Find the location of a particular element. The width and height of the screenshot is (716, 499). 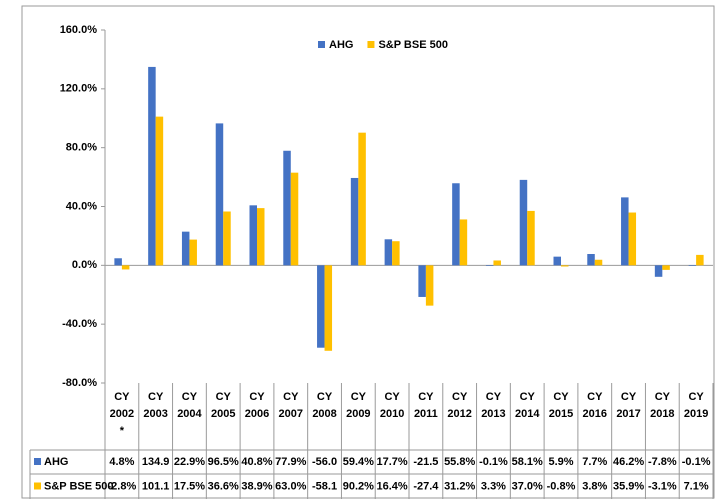

x-tick-label: 2012 is located at coordinates (459, 414).